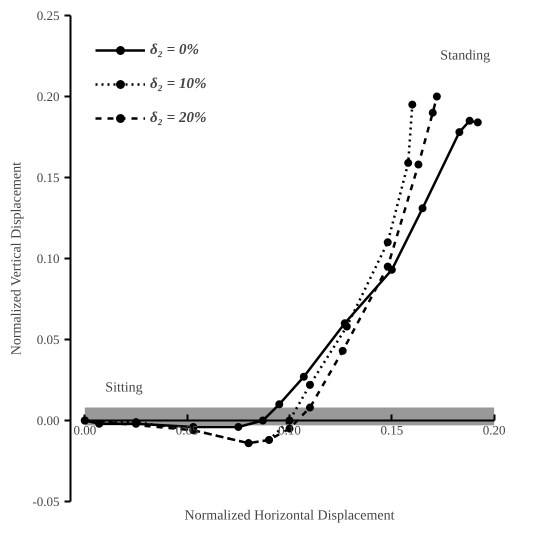 The image size is (535, 538). What do you see at coordinates (392, 430) in the screenshot?
I see `x-tick-label: 0.15` at bounding box center [392, 430].